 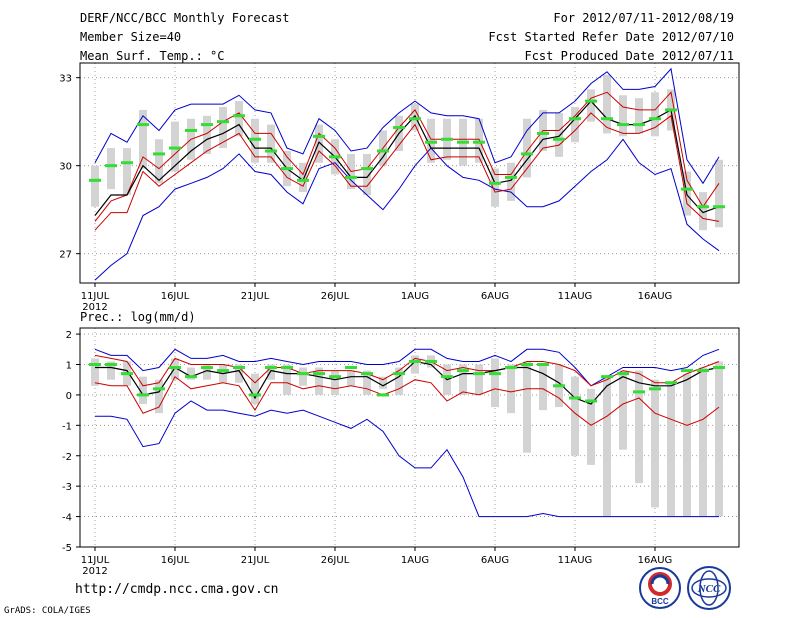 I want to click on forecast-period: For 2012/07/11-2012/08/19, so click(x=643, y=18).